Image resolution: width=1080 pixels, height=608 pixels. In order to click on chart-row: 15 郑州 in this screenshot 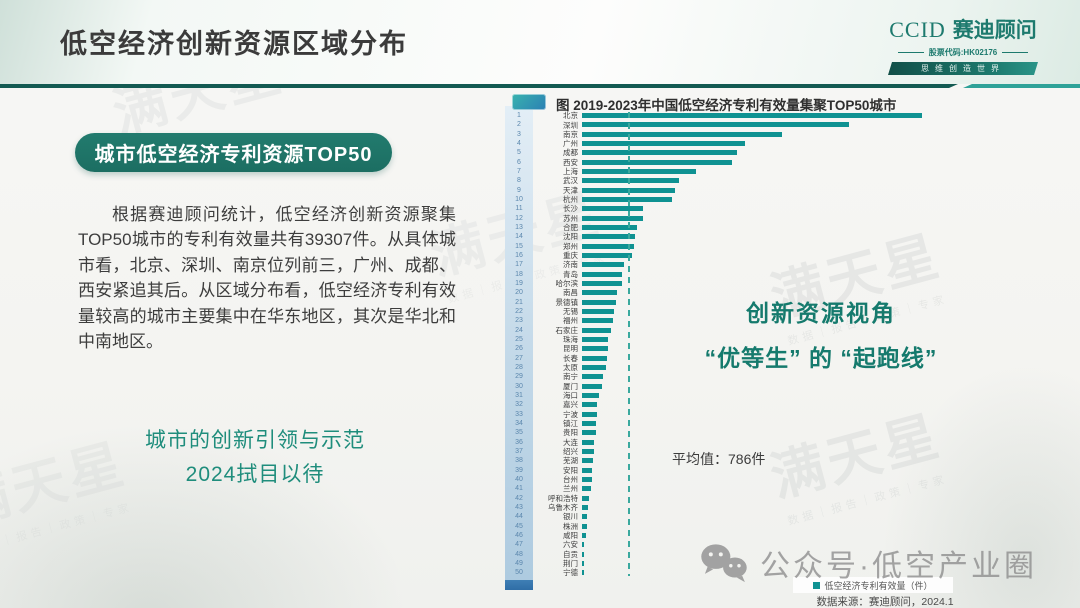, I will do `click(725, 246)`.